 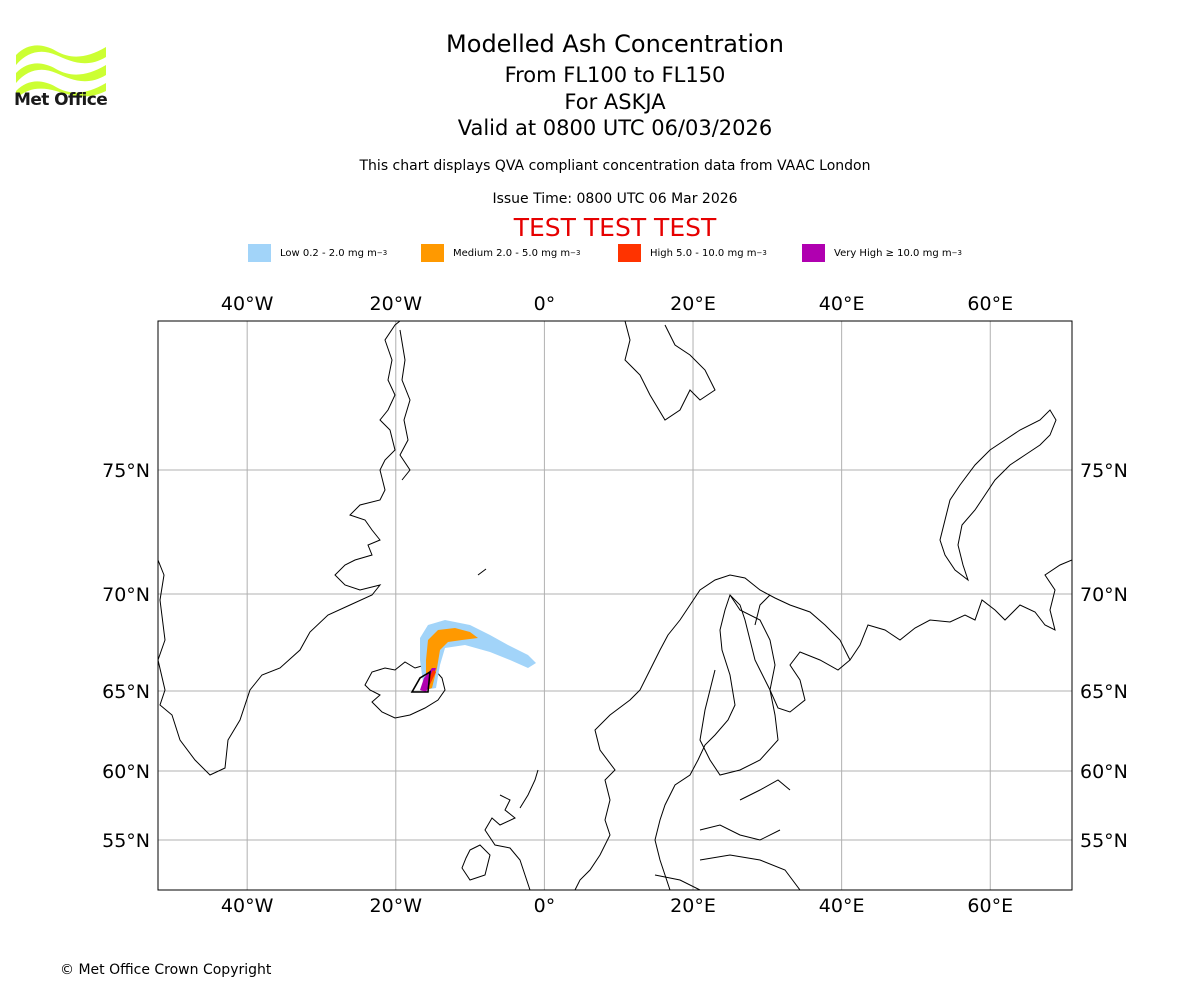 I want to click on lon-tick-label-bottom: 20°W, so click(x=396, y=906).